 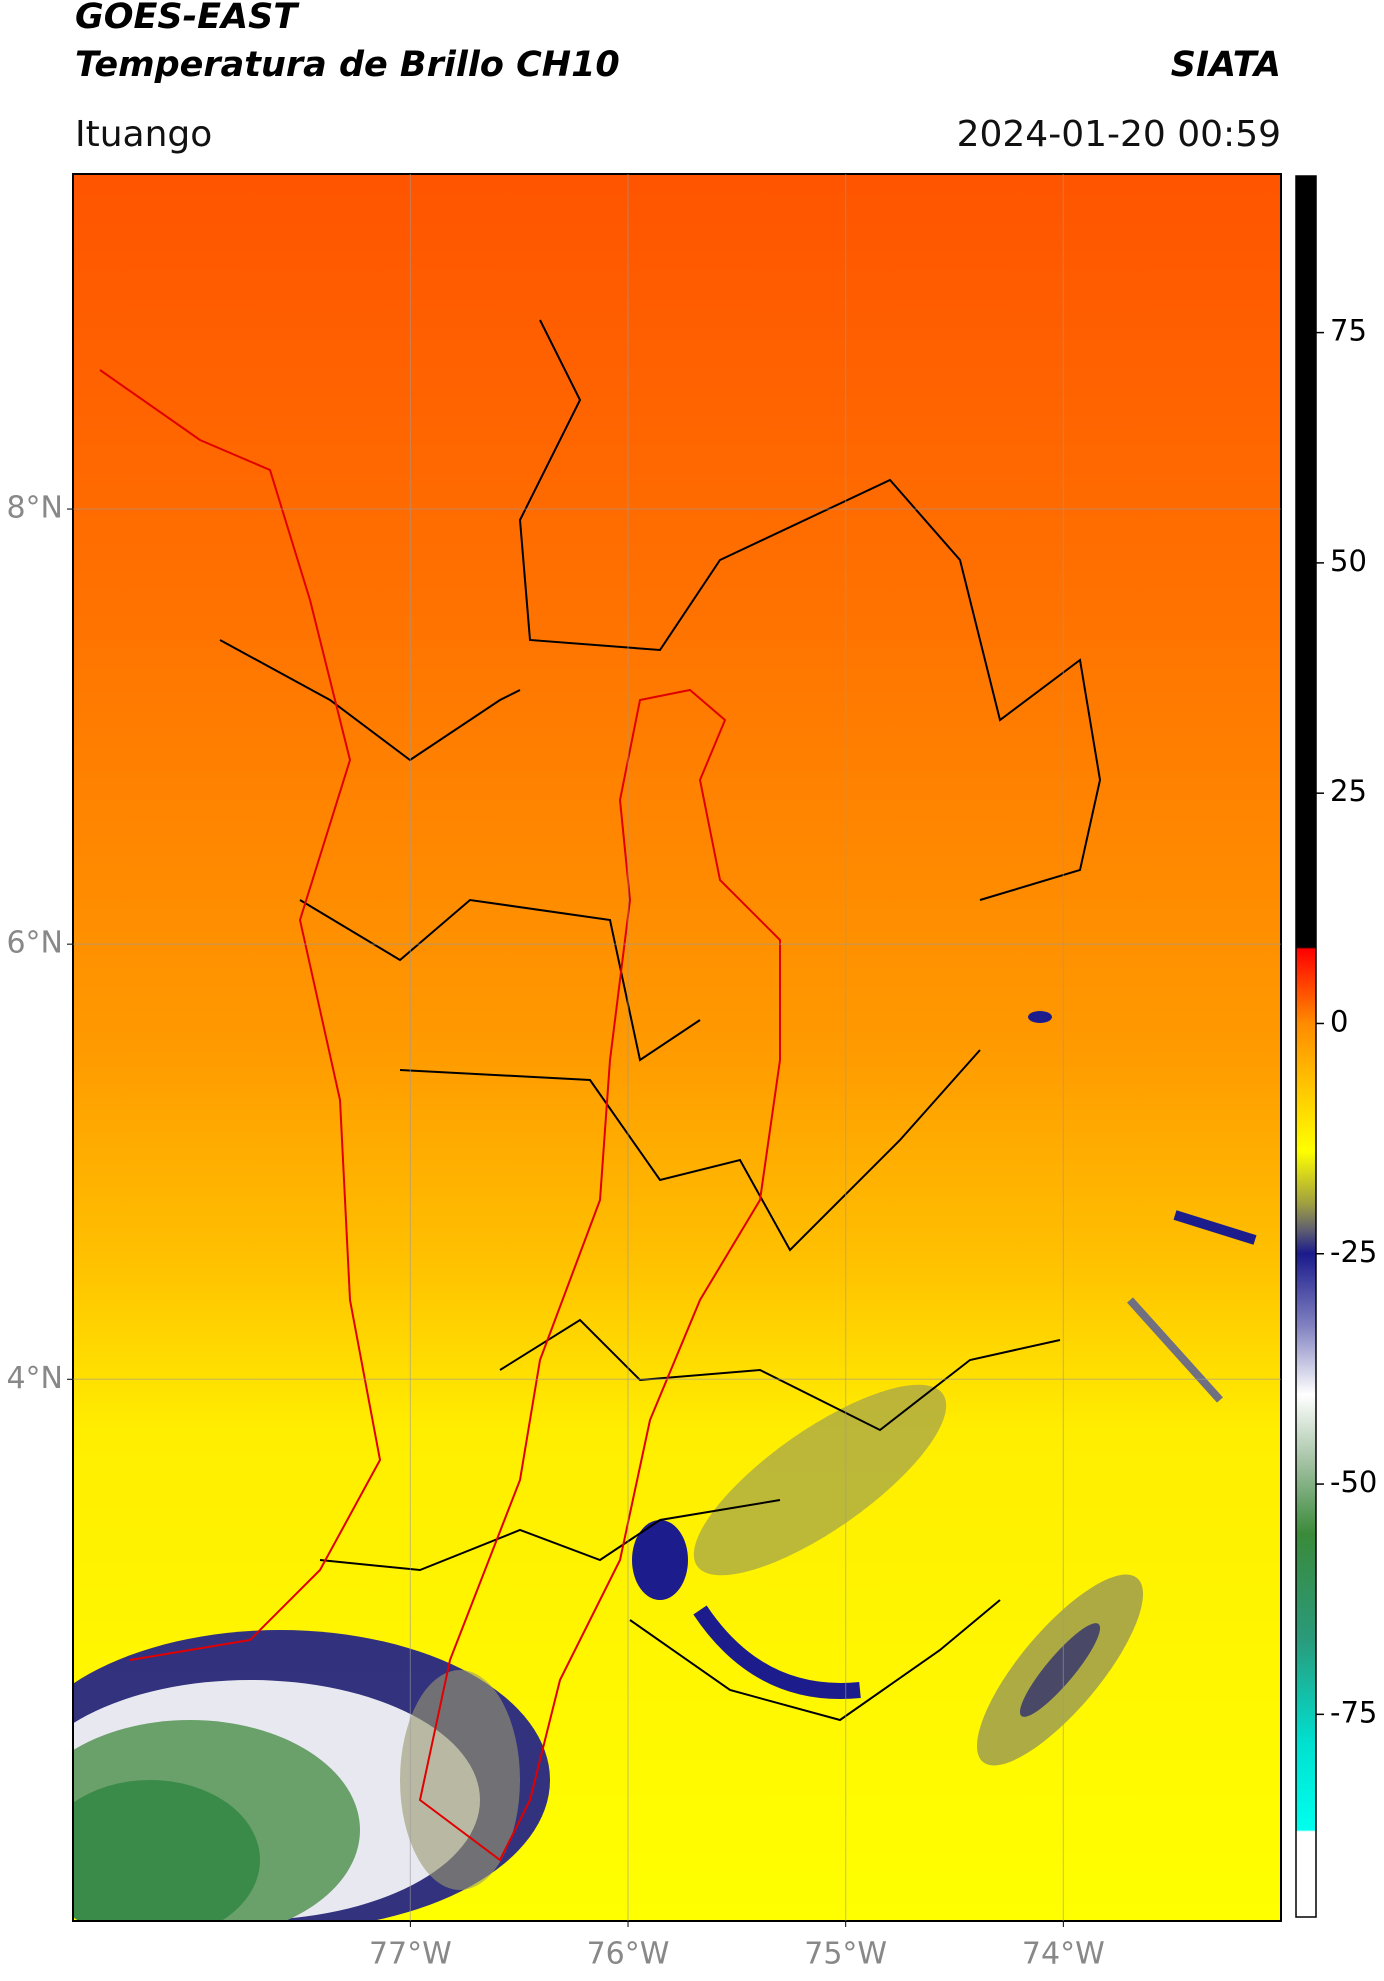 I want to click on x-tick-label: 74°W, so click(x=1063, y=1954).